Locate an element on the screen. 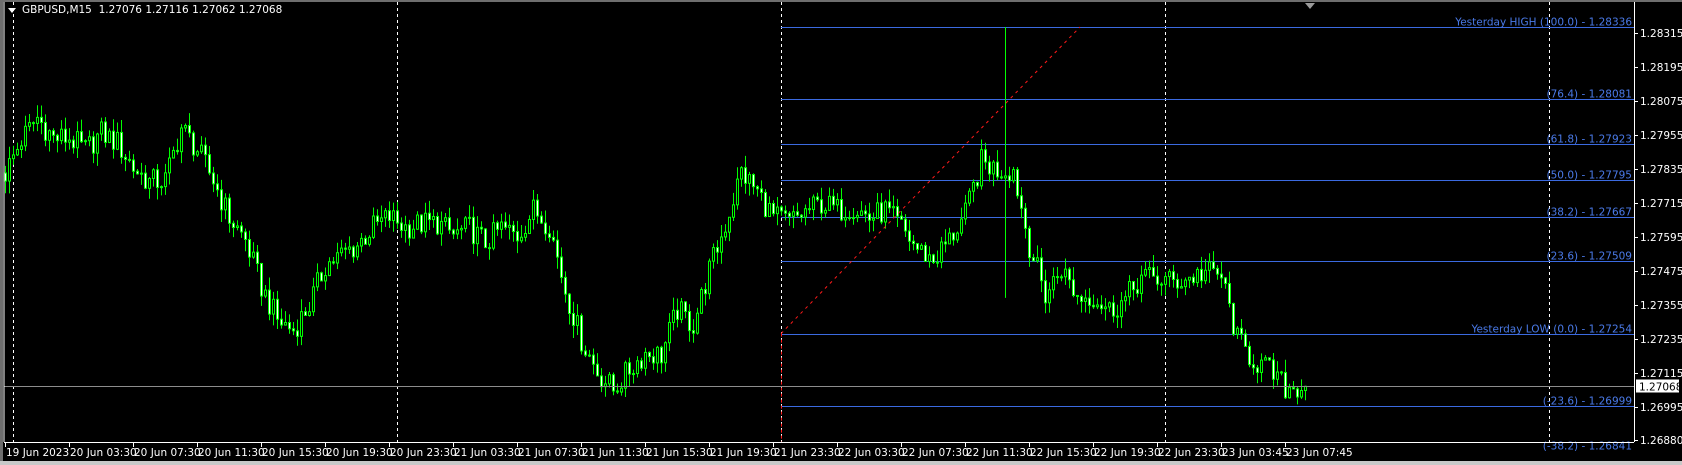  time-tick-label: 20 Jun 11:30 is located at coordinates (231, 453).